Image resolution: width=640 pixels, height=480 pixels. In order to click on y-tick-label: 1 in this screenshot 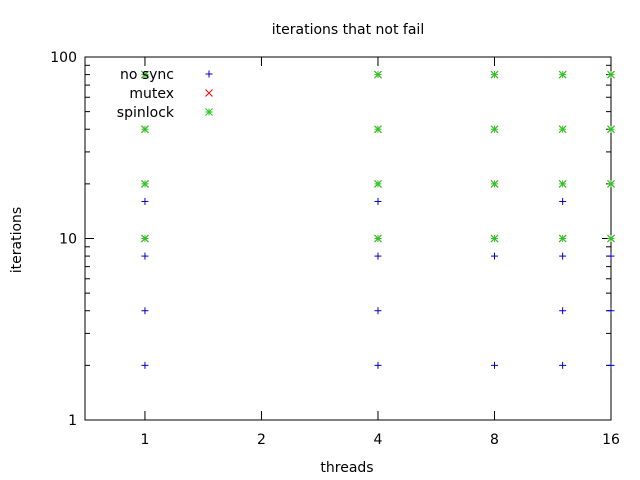, I will do `click(72, 421)`.